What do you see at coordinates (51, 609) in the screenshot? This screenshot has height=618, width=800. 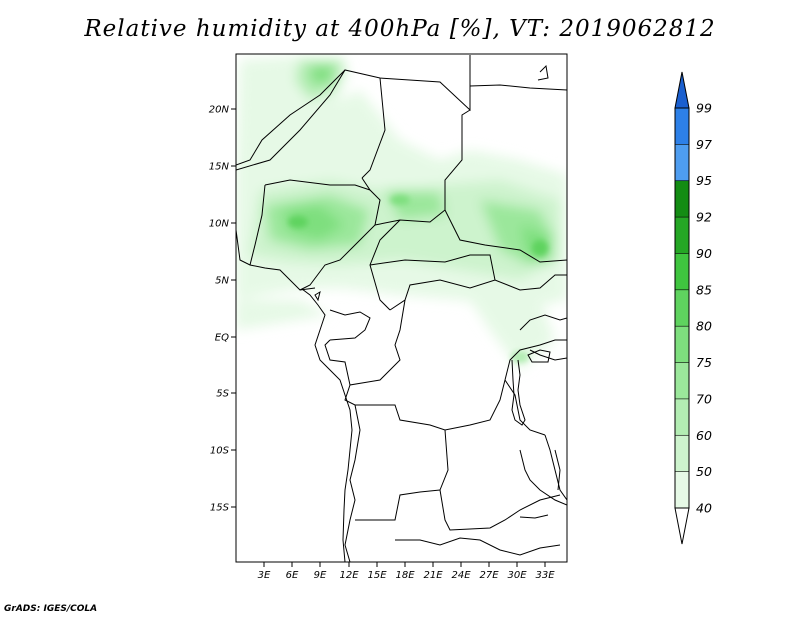 I see `grads-credit: GrADS: IGES/COLA` at bounding box center [51, 609].